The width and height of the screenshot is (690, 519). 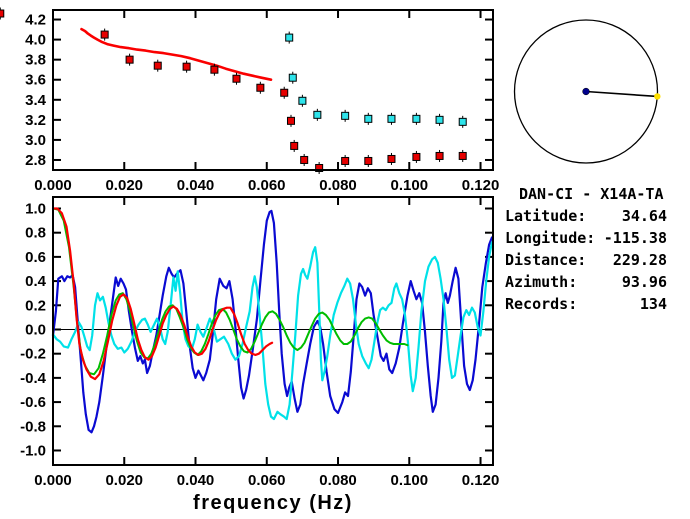 What do you see at coordinates (546, 216) in the screenshot?
I see `field-label: Latitude:` at bounding box center [546, 216].